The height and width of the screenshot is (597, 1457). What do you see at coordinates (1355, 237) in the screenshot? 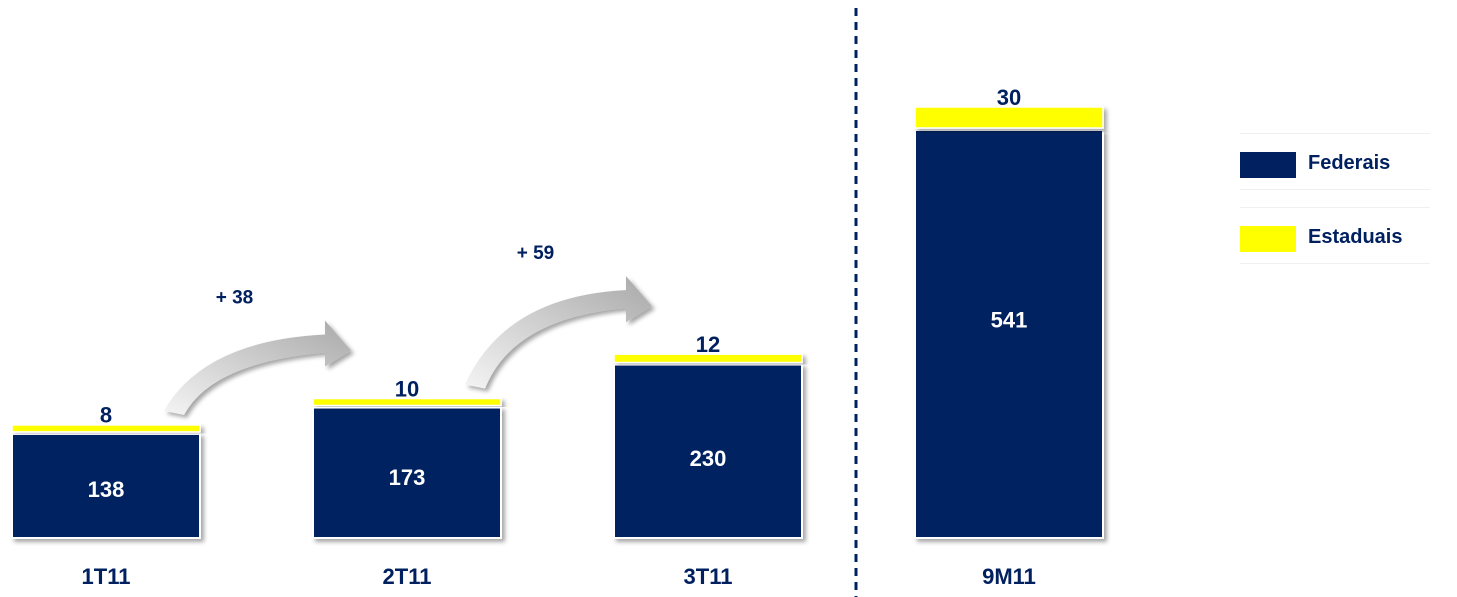
I see `legend-label-estaduais: Estaduais` at bounding box center [1355, 237].